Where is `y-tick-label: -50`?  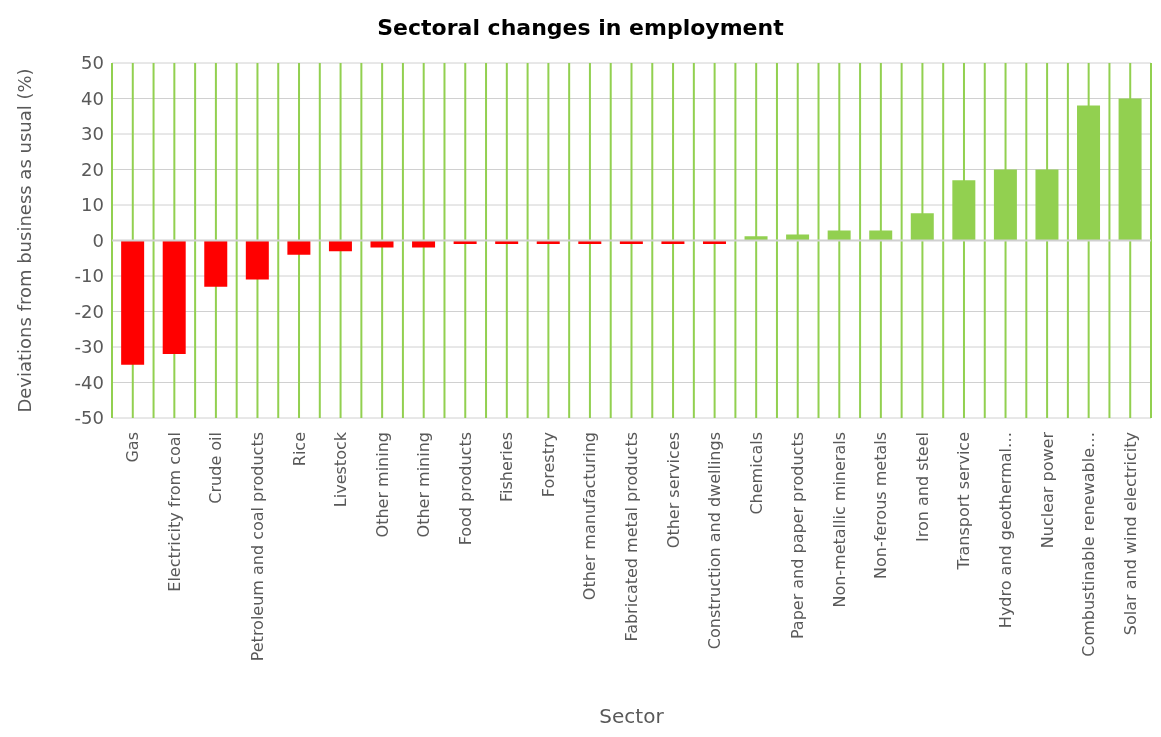 y-tick-label: -50 is located at coordinates (89, 418).